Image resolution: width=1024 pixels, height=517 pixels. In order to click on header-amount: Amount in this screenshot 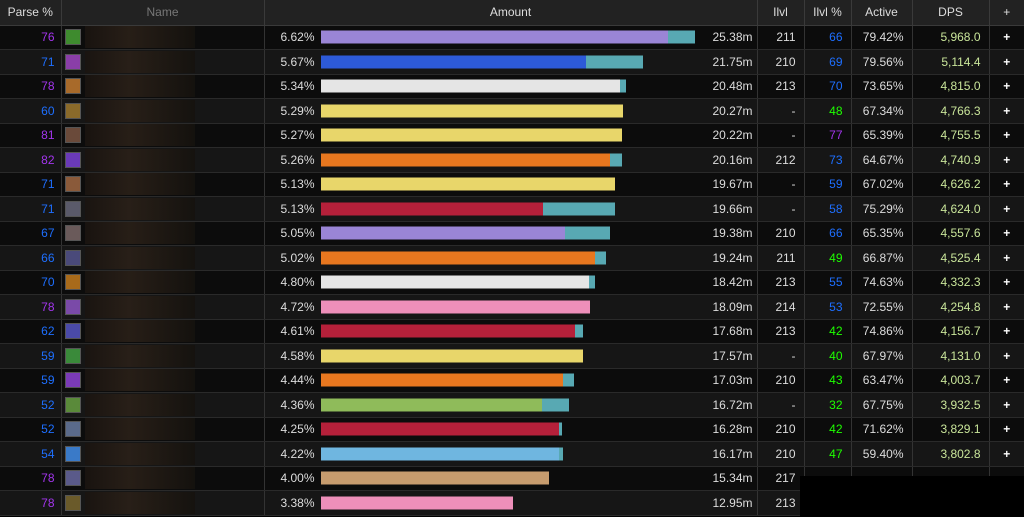, I will do `click(511, 13)`.